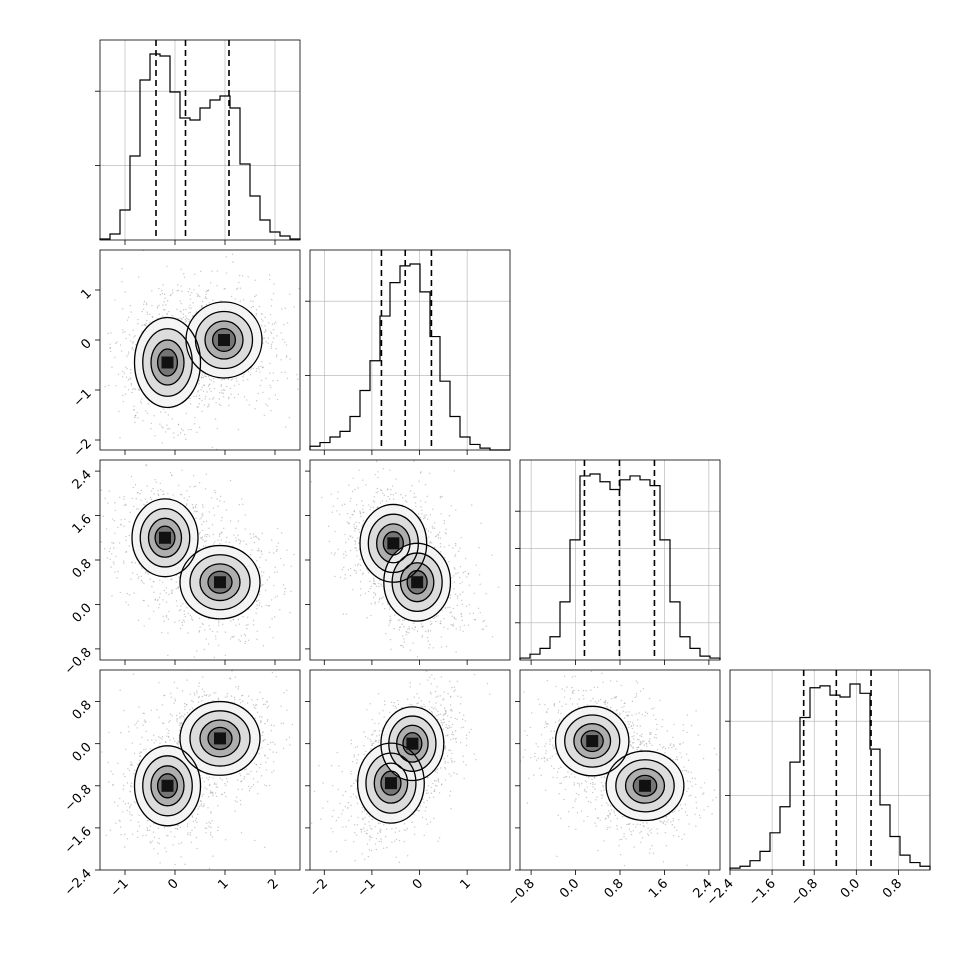  What do you see at coordinates (830, 776) in the screenshot?
I see `histogram-step-line` at bounding box center [830, 776].